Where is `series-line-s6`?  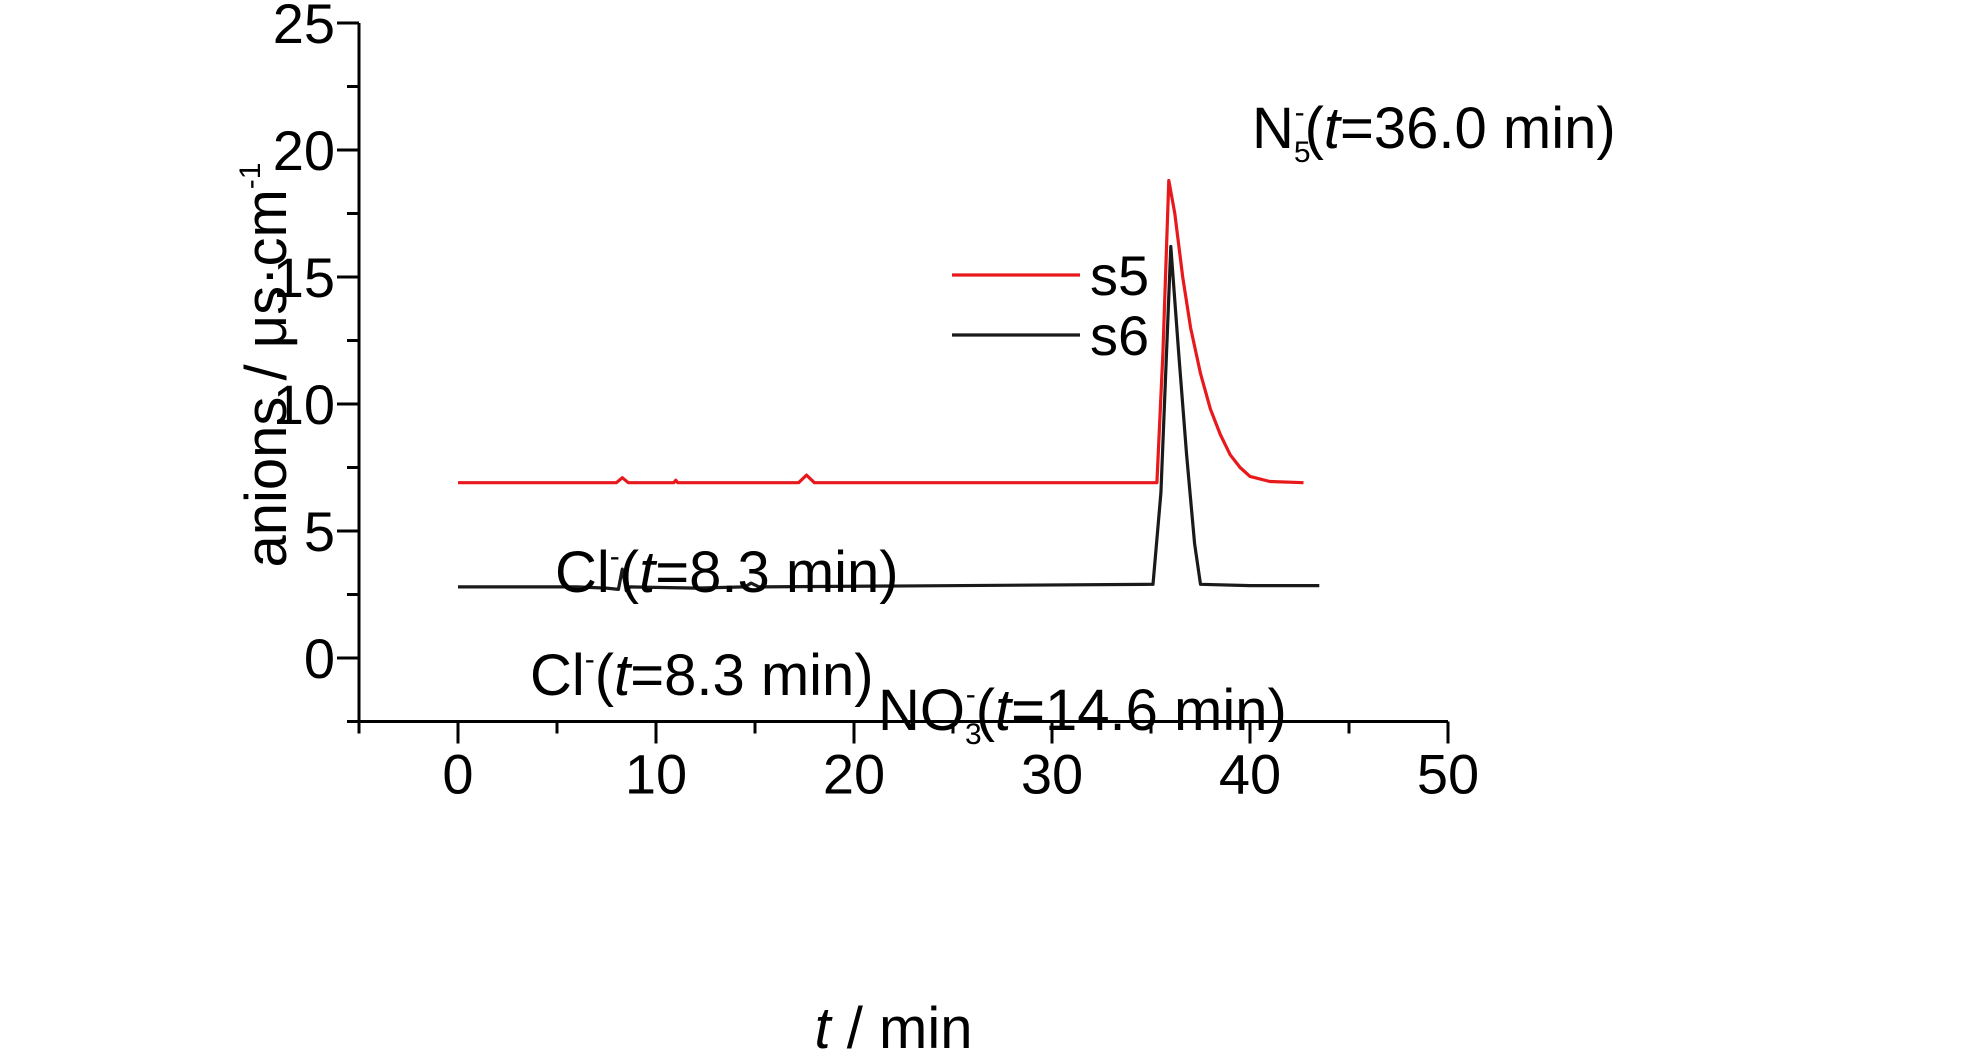
series-line-s6 is located at coordinates (889, 418).